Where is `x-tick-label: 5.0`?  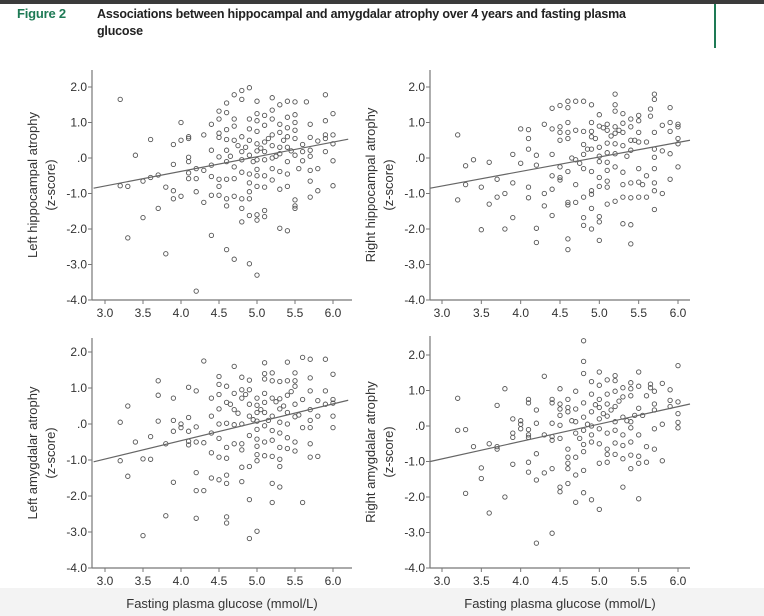 x-tick-label: 5.0 is located at coordinates (599, 581).